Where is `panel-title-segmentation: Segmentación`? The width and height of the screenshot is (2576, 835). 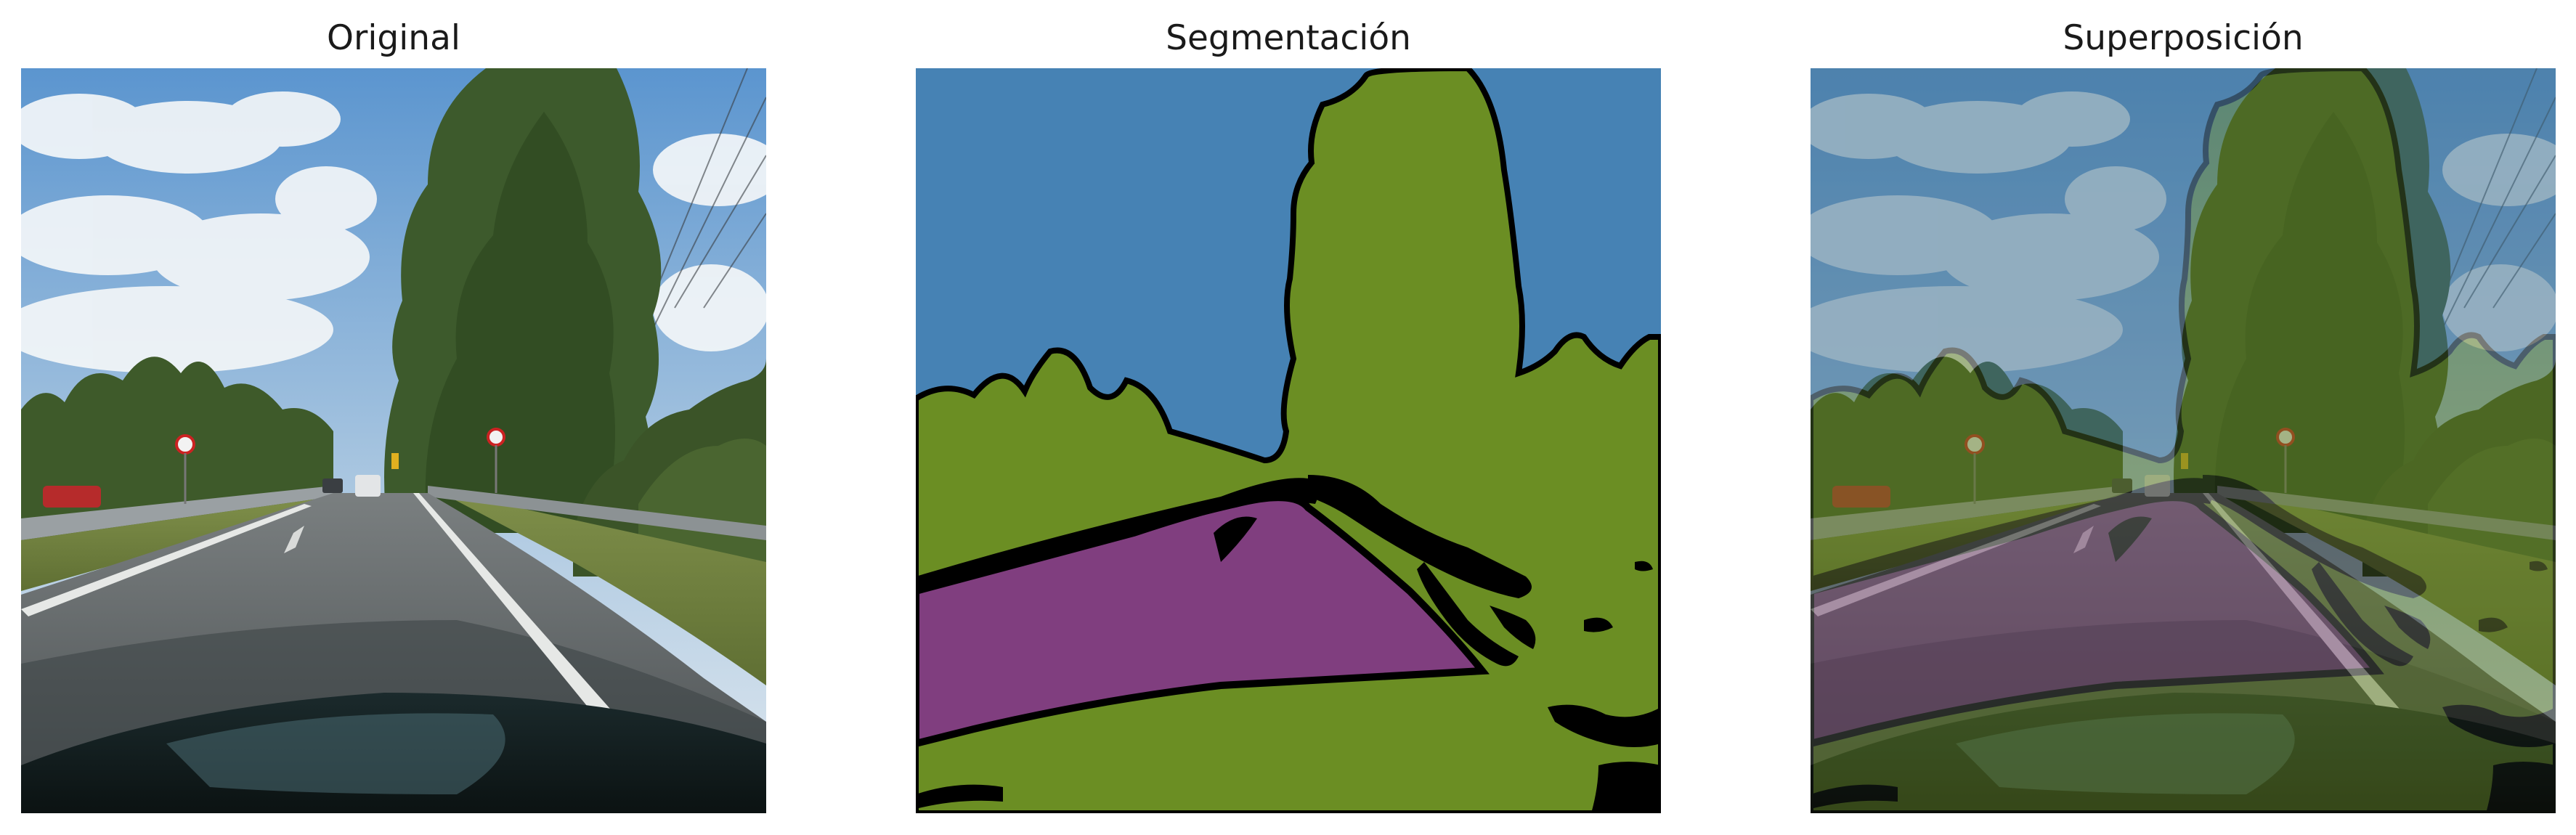
panel-title-segmentation: Segmentación is located at coordinates (1288, 38).